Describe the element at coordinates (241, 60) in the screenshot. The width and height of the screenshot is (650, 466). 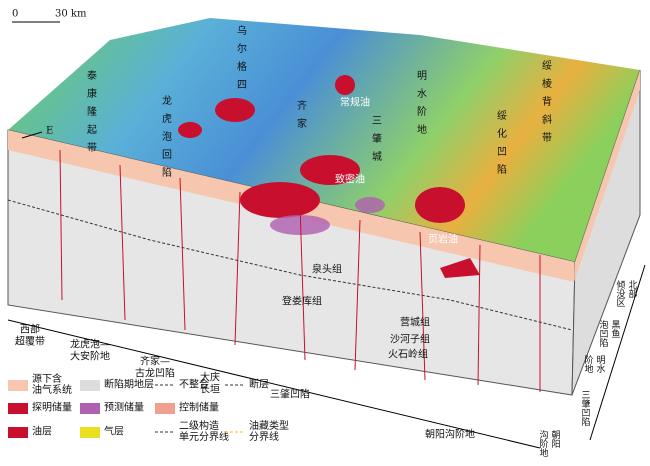
I see `surface-label: 乌尔格四` at that location.